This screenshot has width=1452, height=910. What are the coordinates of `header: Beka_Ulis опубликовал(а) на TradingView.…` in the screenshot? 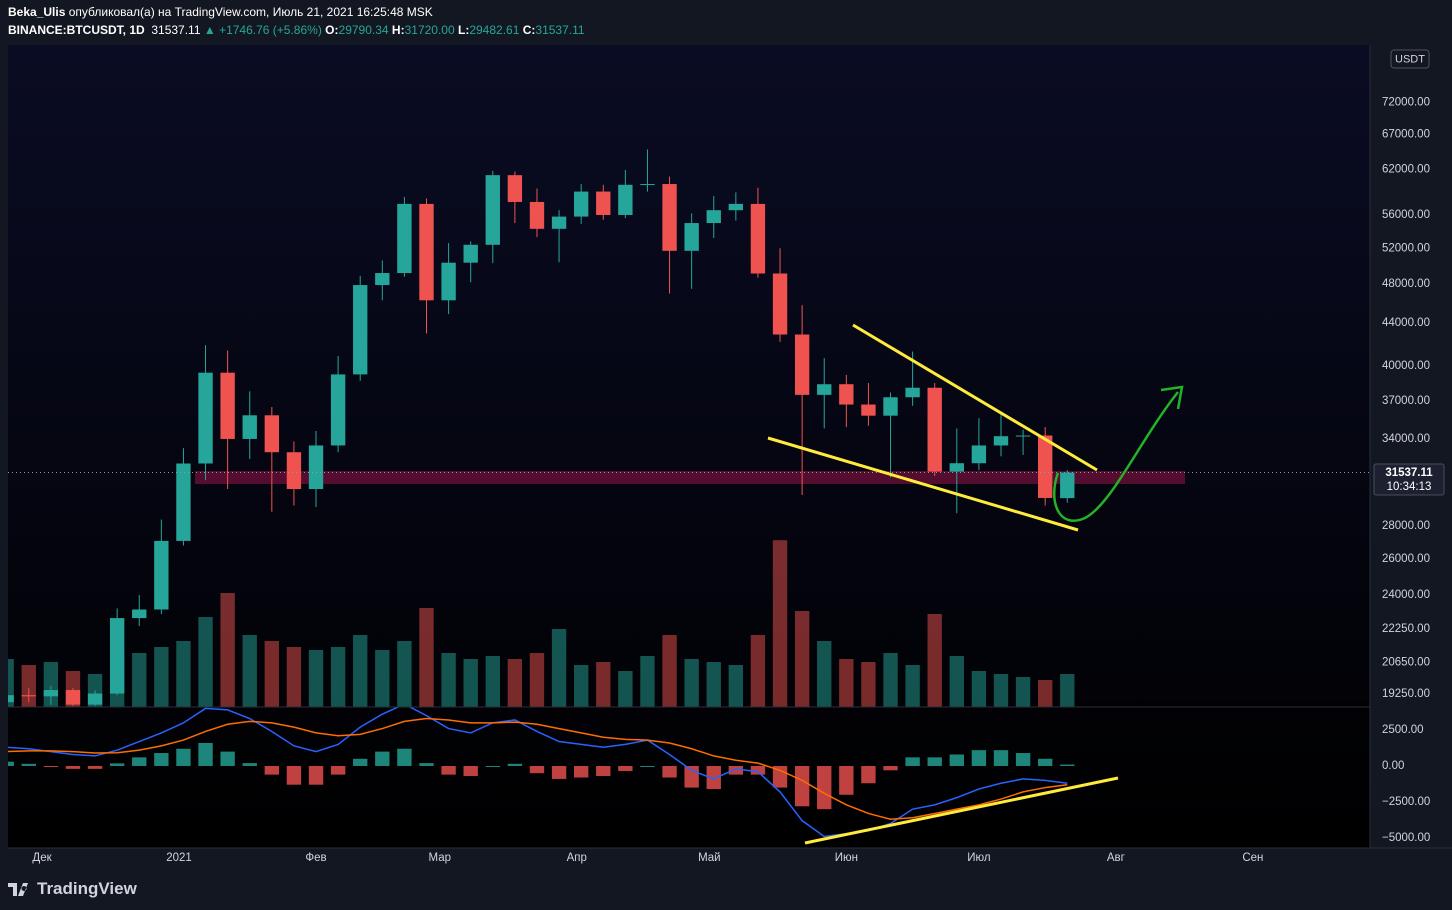 It's located at (296, 21).